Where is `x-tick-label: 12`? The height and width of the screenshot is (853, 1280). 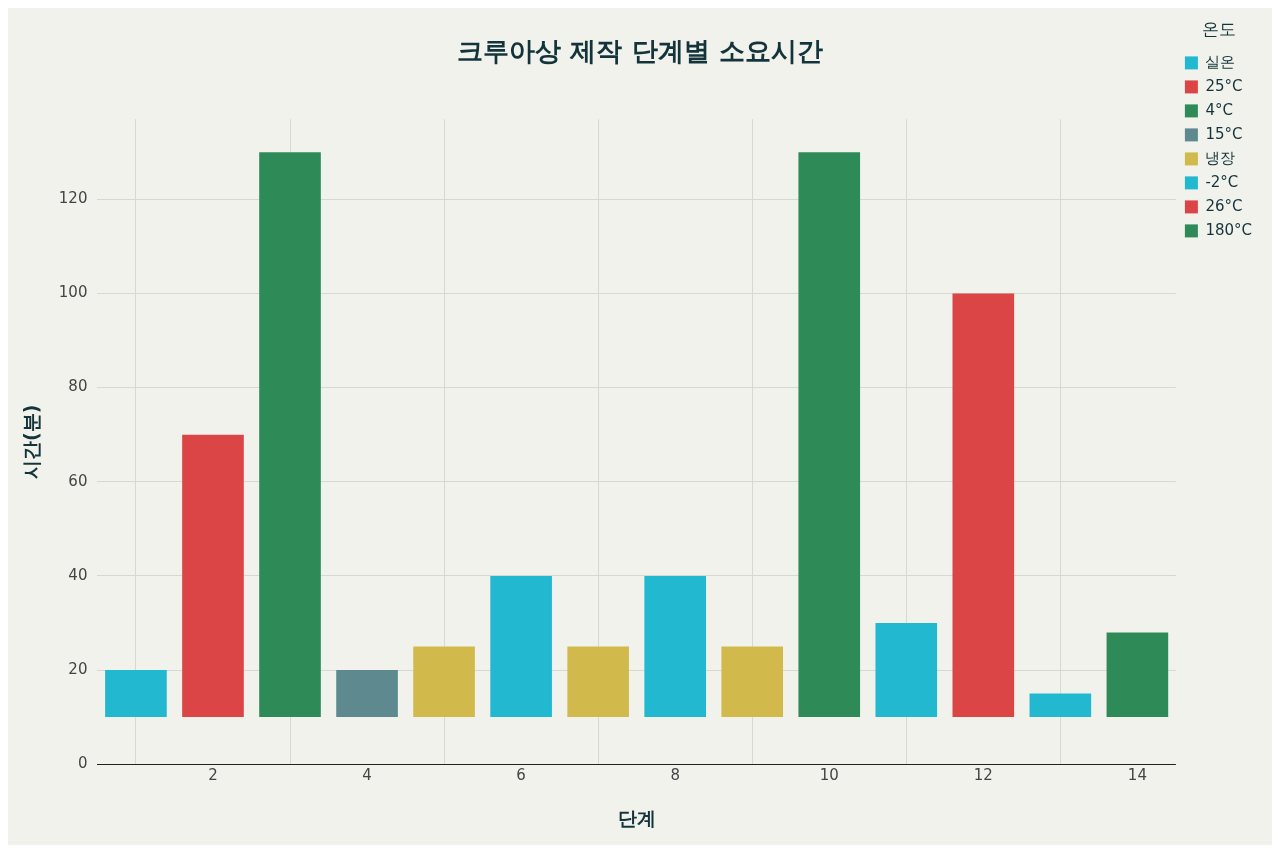 x-tick-label: 12 is located at coordinates (983, 775).